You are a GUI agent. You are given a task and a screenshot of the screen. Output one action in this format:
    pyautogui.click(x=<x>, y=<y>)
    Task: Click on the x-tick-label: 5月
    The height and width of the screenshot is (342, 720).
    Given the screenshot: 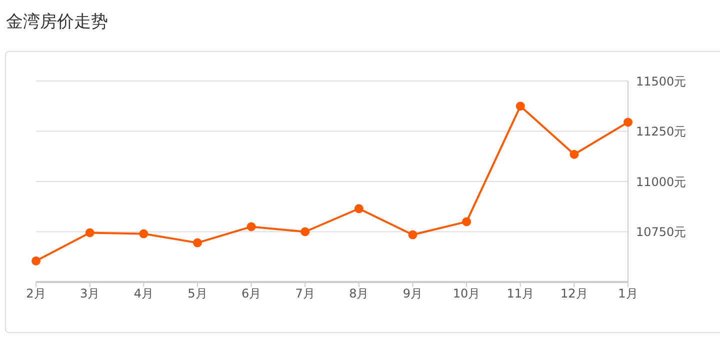 What is the action you would take?
    pyautogui.click(x=198, y=293)
    